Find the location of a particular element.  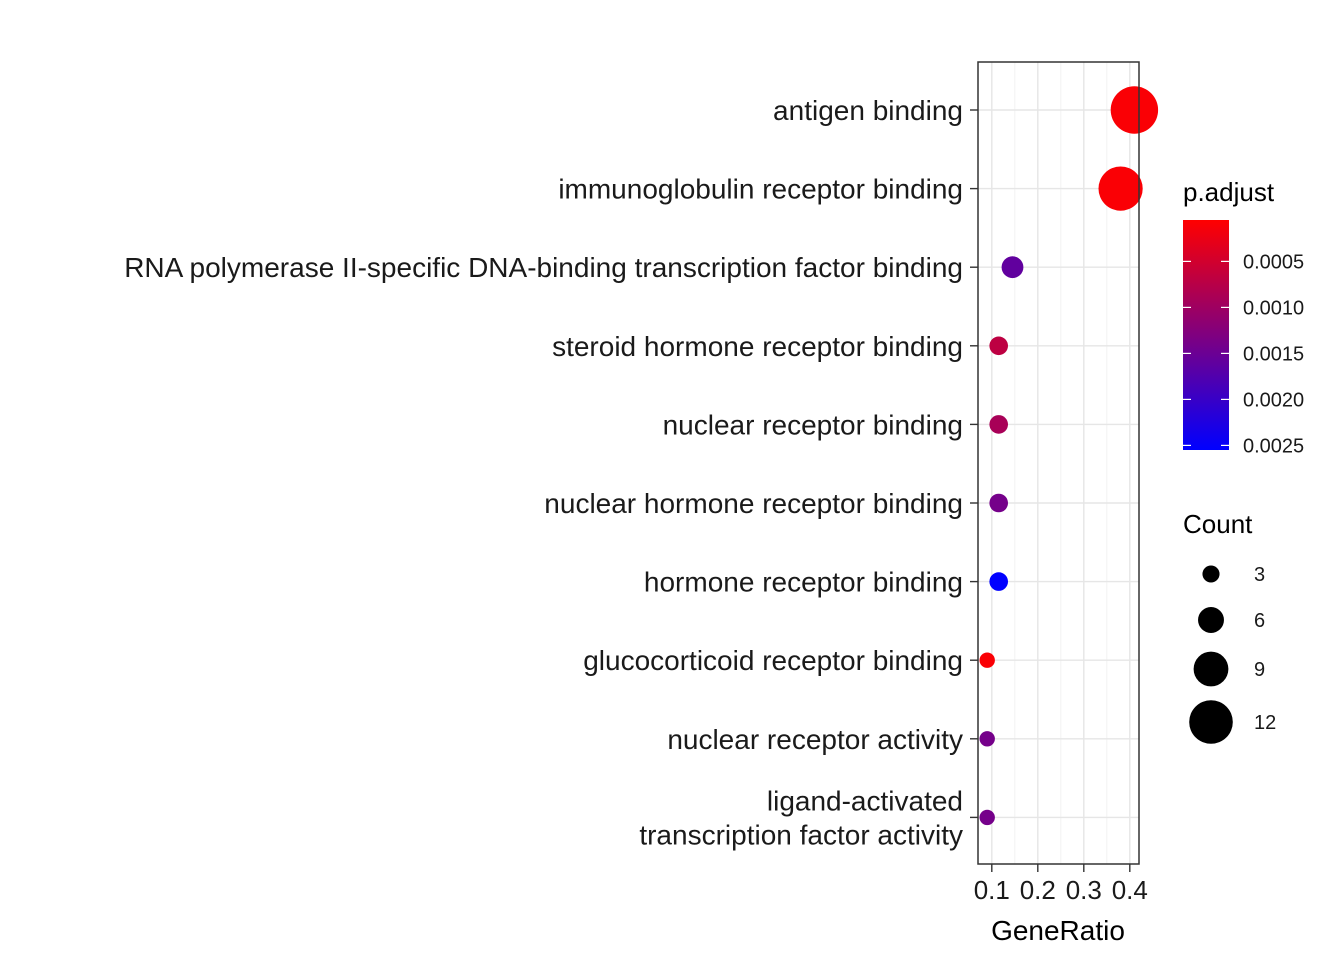

size-legend-label: 12 is located at coordinates (1265, 723).